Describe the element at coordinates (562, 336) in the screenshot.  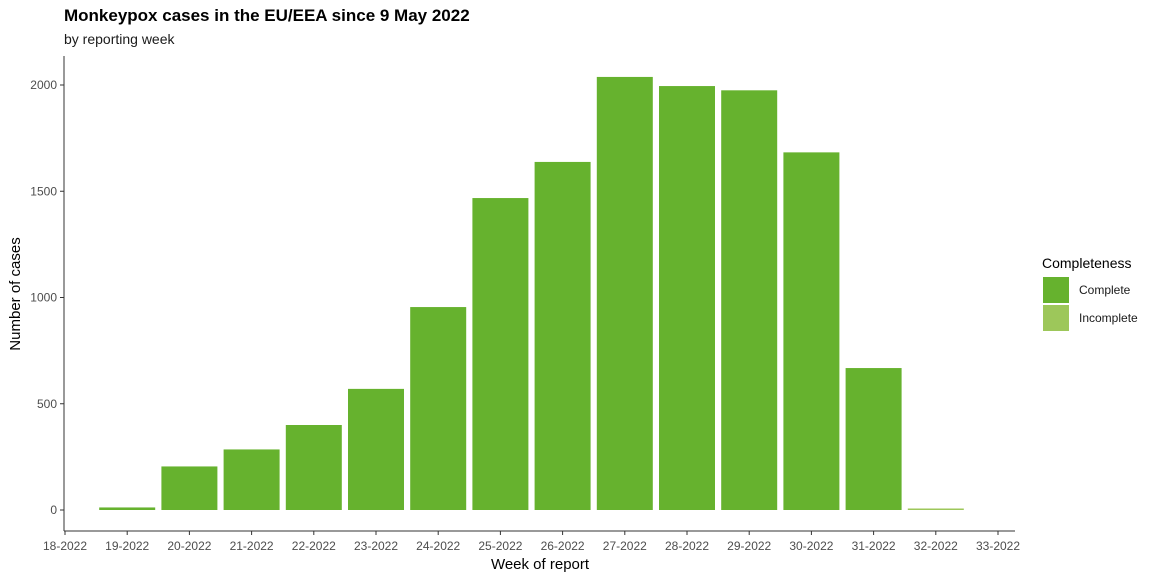
I see `bar-26-2022` at that location.